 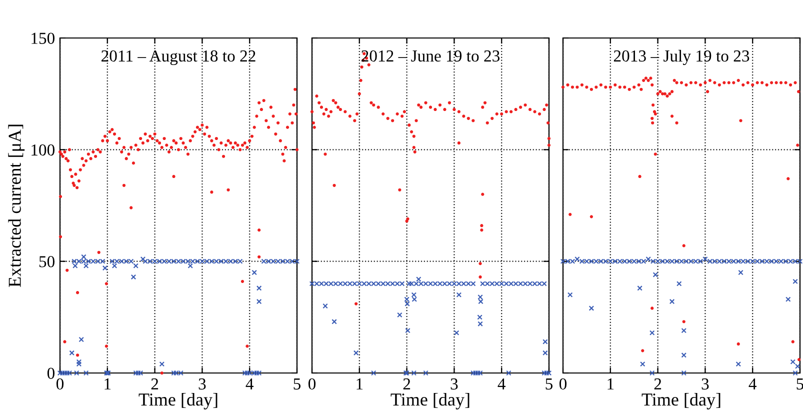 I want to click on y-tick-label: 100, so click(x=43, y=150).